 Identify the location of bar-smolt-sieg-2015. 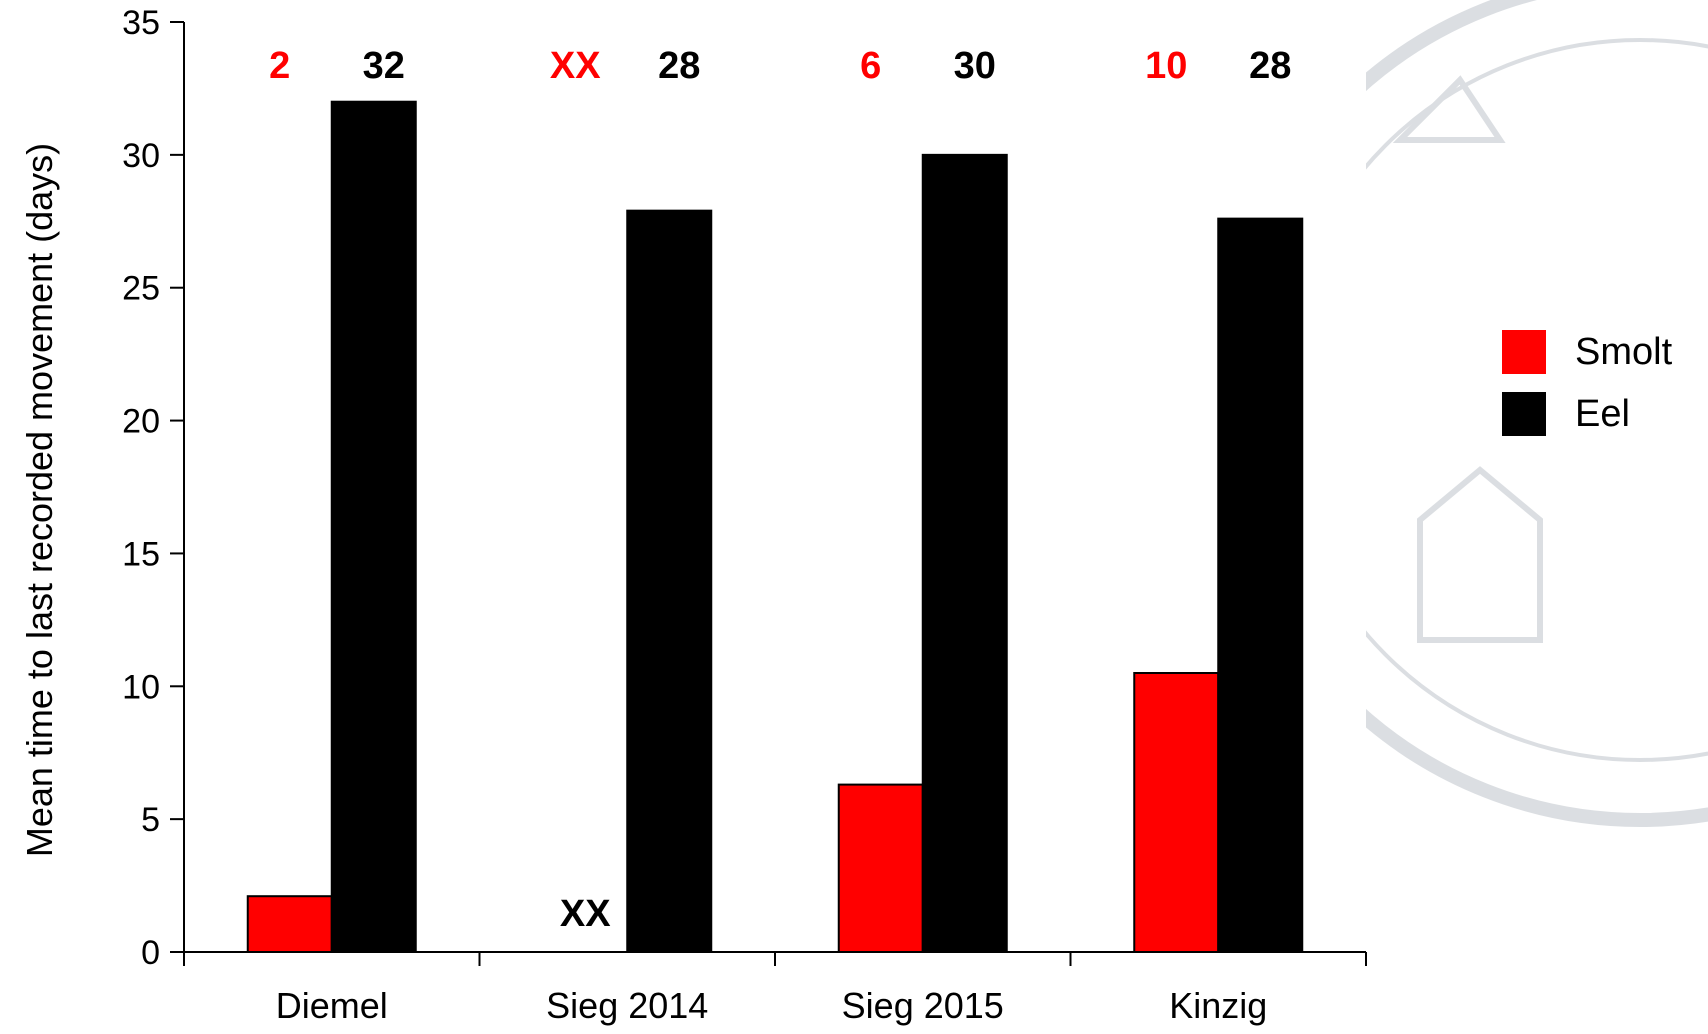
(880, 868).